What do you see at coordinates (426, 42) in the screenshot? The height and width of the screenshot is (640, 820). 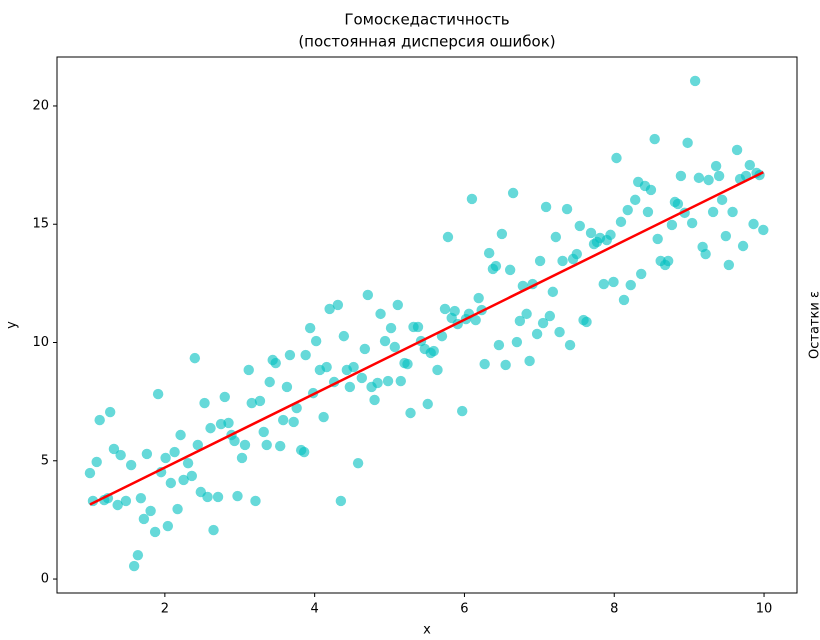 I see `chart-subtitle: (постоянная дисперсия ошибок)` at bounding box center [426, 42].